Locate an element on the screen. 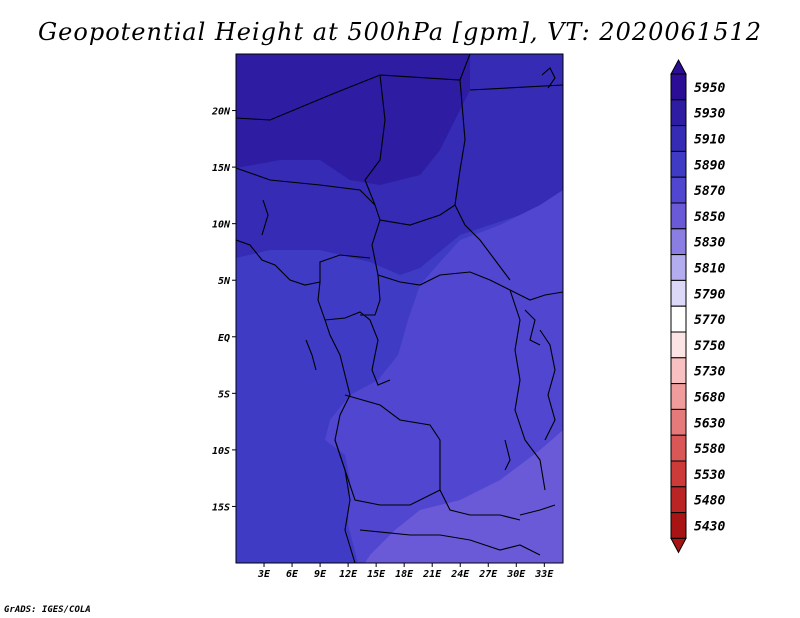 The height and width of the screenshot is (618, 800). field-5850-region is located at coordinates (464, 496).